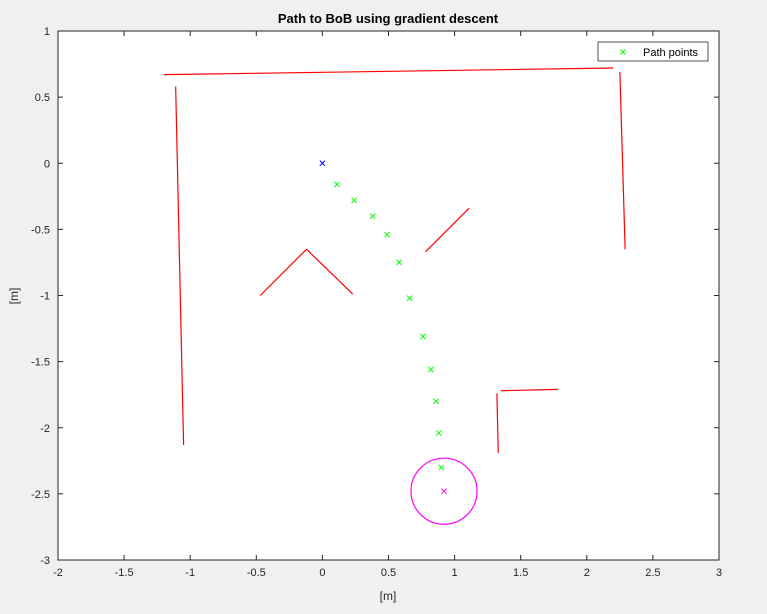 This screenshot has height=614, width=767. What do you see at coordinates (47, 164) in the screenshot?
I see `y-tick-label: 0` at bounding box center [47, 164].